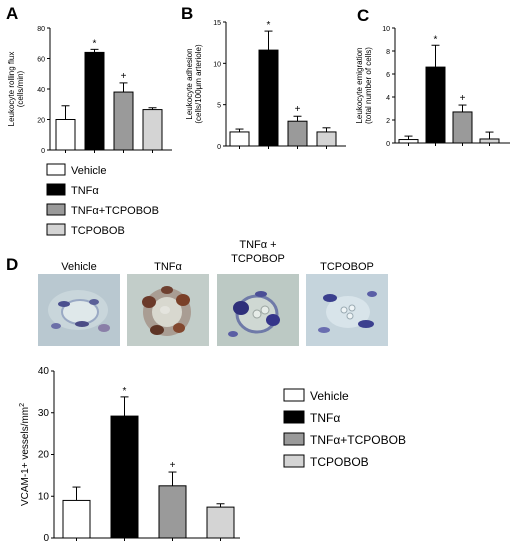 The width and height of the screenshot is (518, 550). Describe the element at coordinates (12, 264) in the screenshot. I see `panel-letter-d: D` at that location.